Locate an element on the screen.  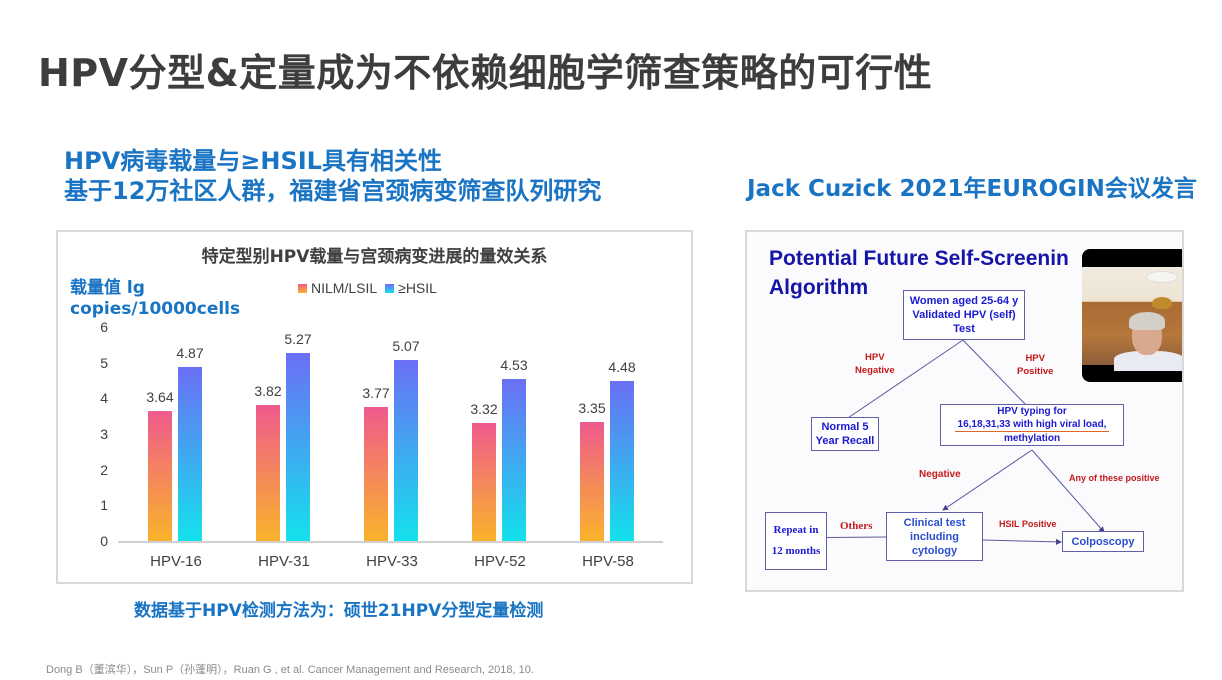
legend-label-hsil: ≥HSIL is located at coordinates (417, 288).